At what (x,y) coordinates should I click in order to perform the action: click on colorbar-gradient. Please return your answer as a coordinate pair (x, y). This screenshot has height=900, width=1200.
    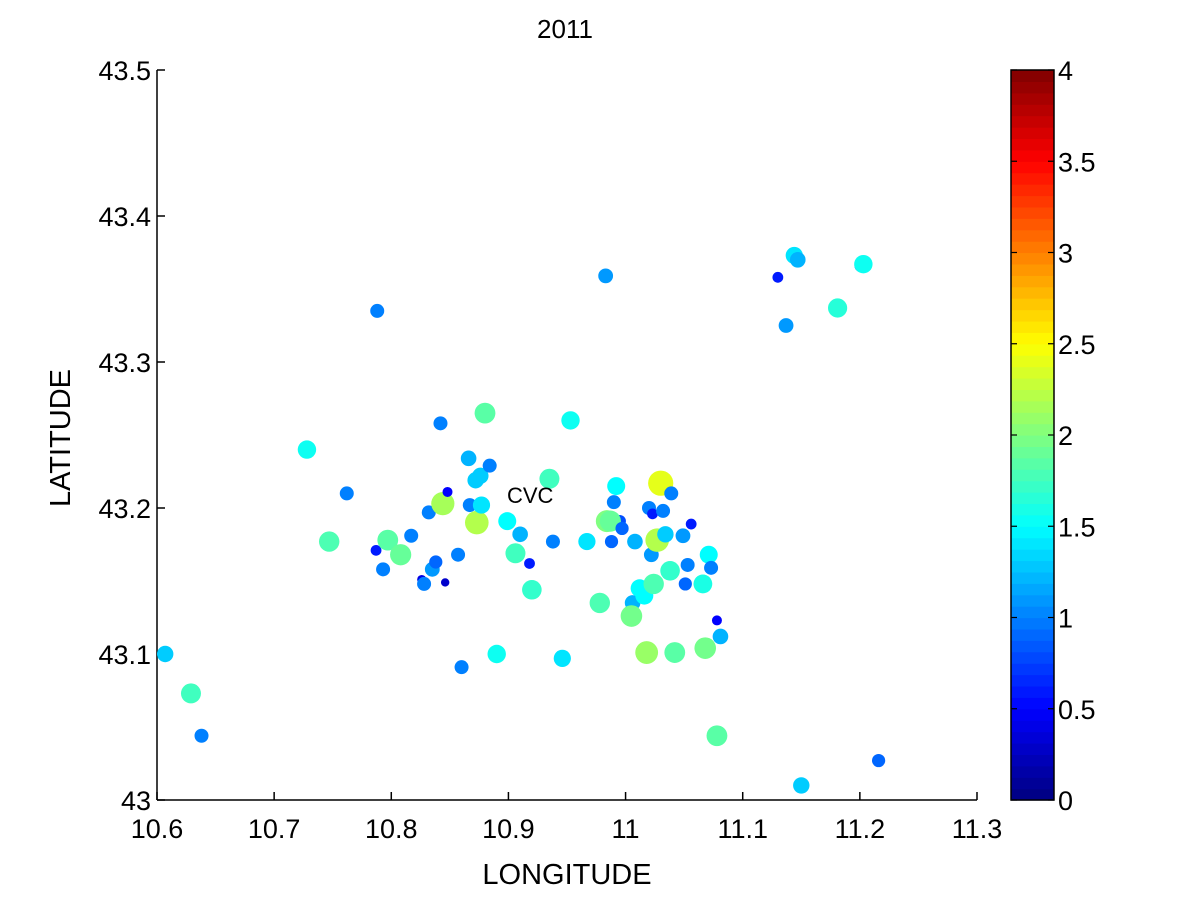
    Looking at the image, I should click on (1032, 435).